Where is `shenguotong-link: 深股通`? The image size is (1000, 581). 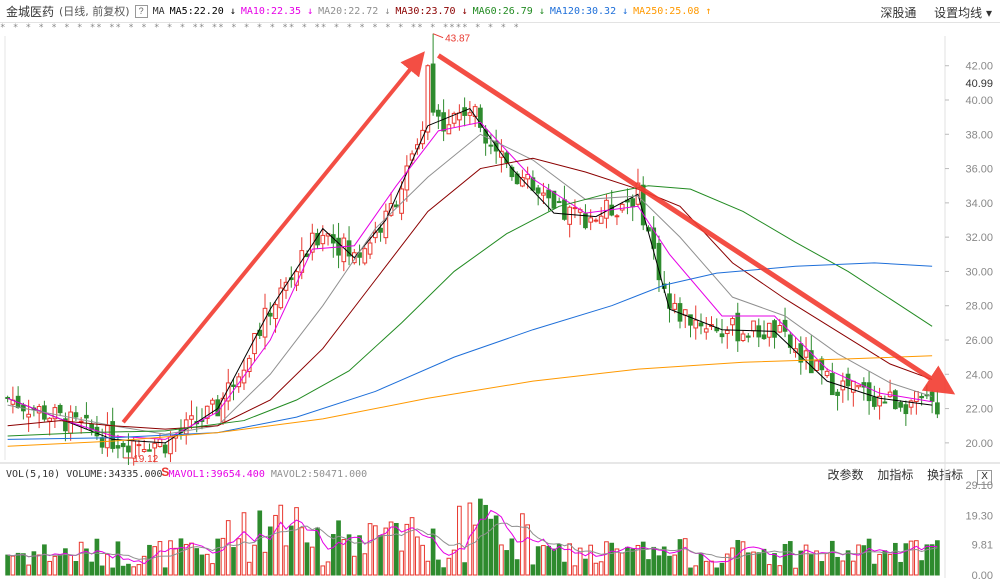 shenguotong-link: 深股通 is located at coordinates (898, 13).